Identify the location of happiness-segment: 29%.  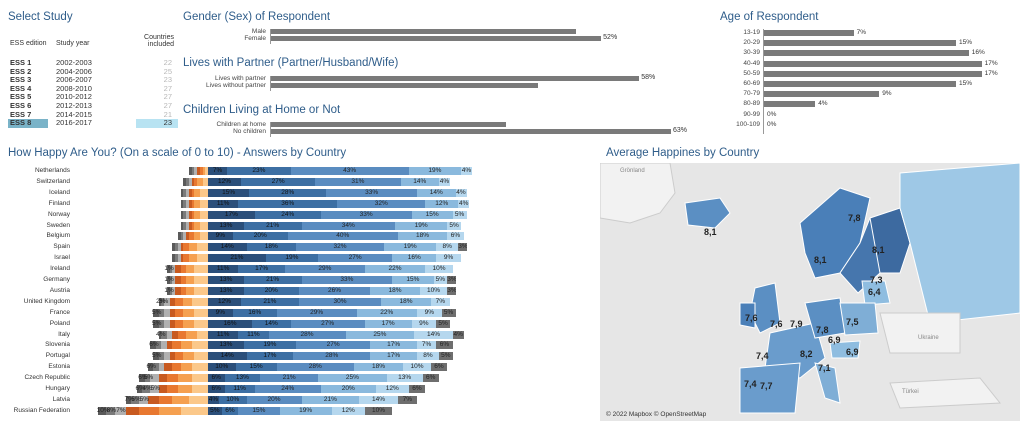
(316, 312).